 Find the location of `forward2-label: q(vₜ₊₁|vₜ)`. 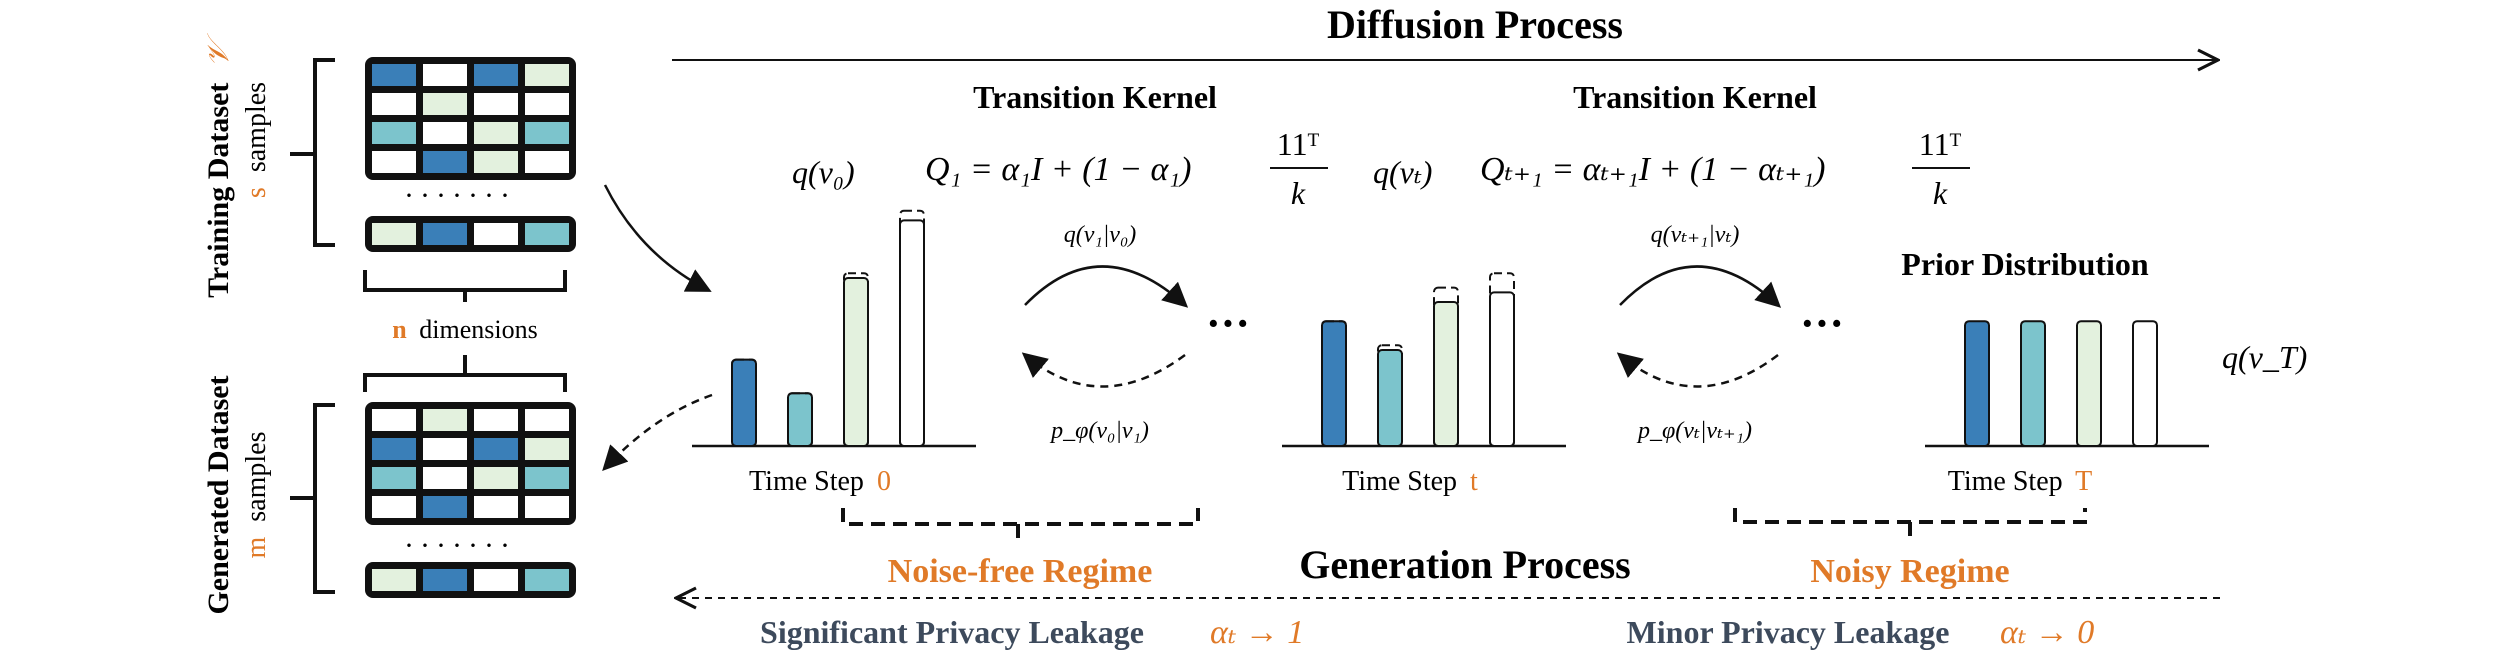

forward2-label: q(vₜ₊₁|vₜ) is located at coordinates (1695, 235).